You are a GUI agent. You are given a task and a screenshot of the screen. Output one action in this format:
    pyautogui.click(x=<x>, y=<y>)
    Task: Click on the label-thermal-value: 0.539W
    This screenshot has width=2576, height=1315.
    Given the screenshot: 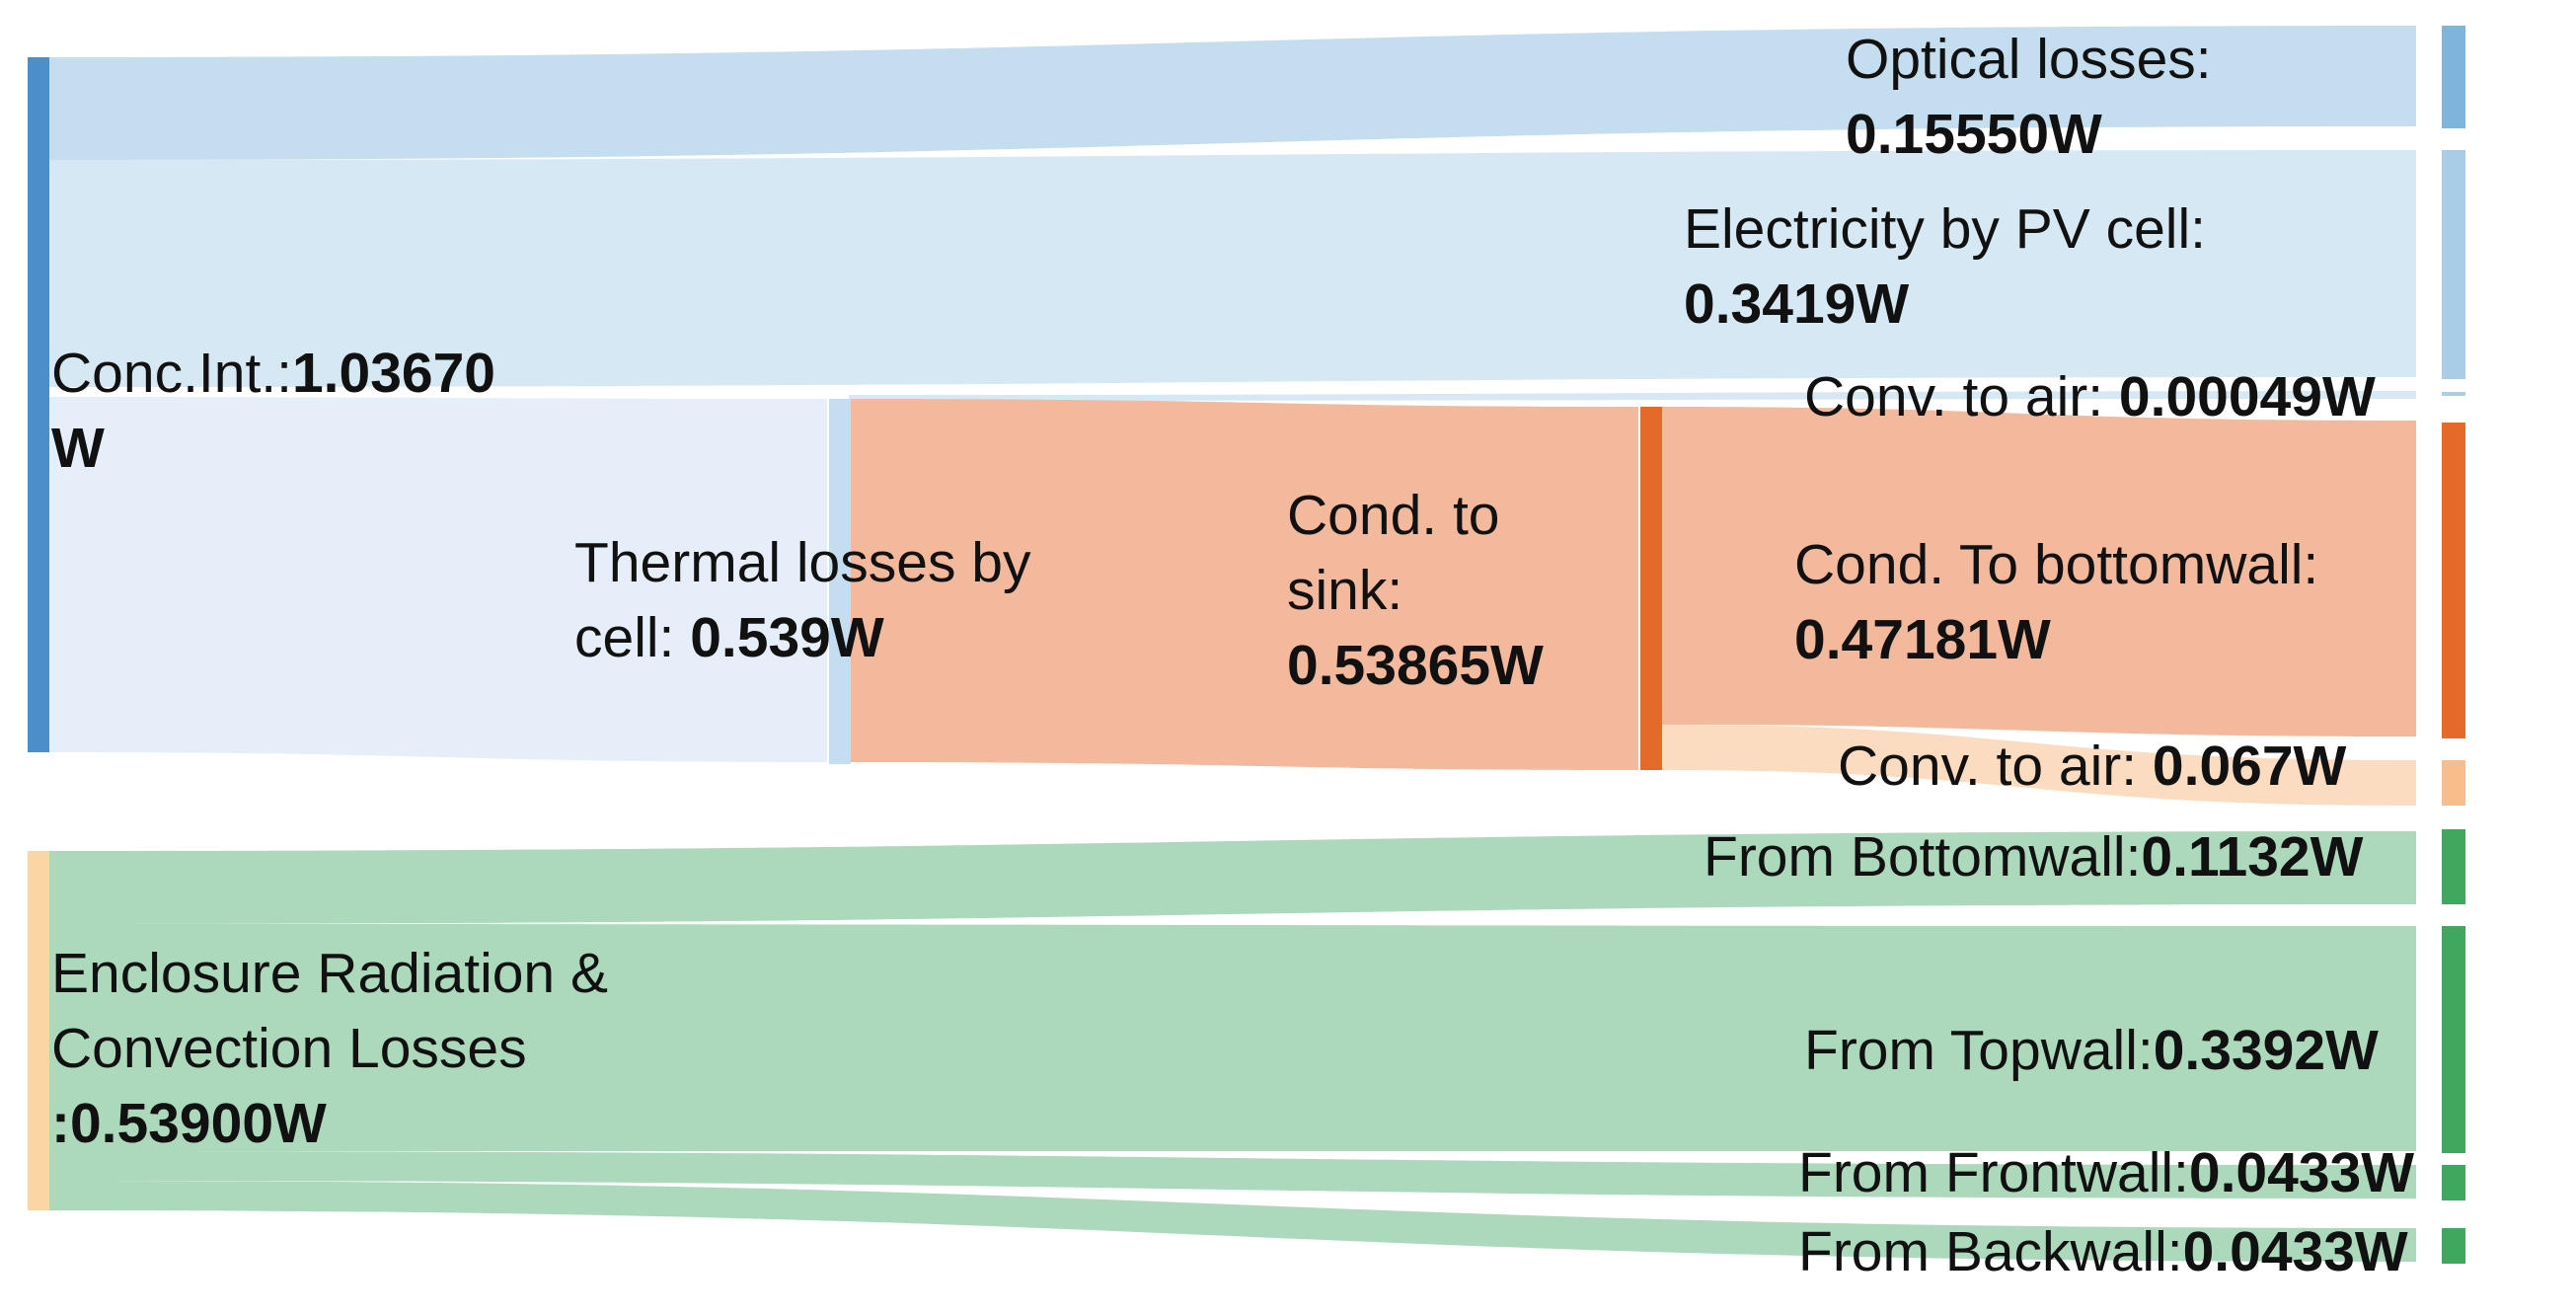 What is the action you would take?
    pyautogui.click(x=787, y=638)
    